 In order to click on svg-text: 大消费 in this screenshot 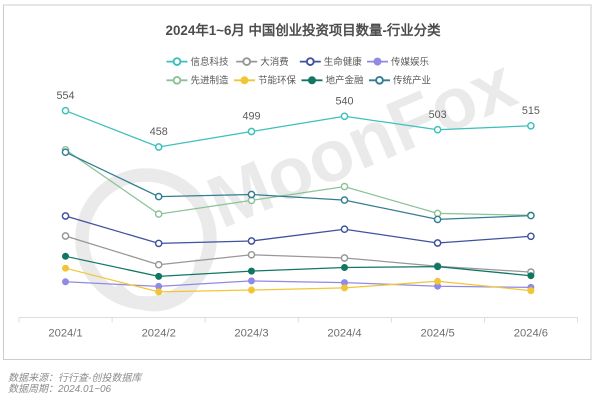, I will do `click(274, 62)`.